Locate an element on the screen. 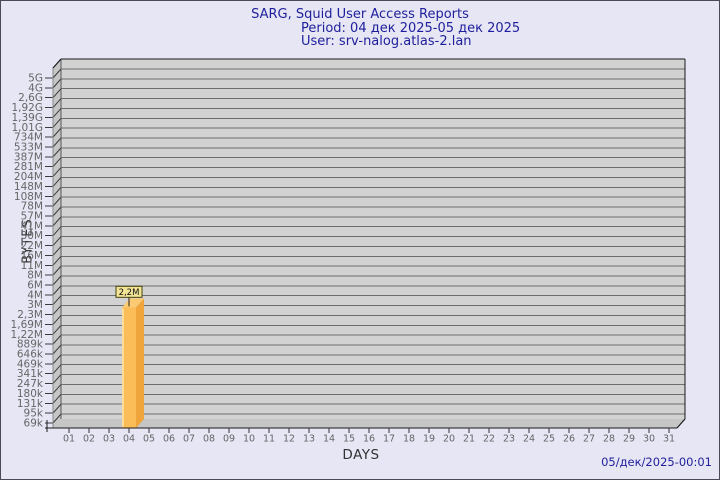  x-tick-label: 24 is located at coordinates (529, 439).